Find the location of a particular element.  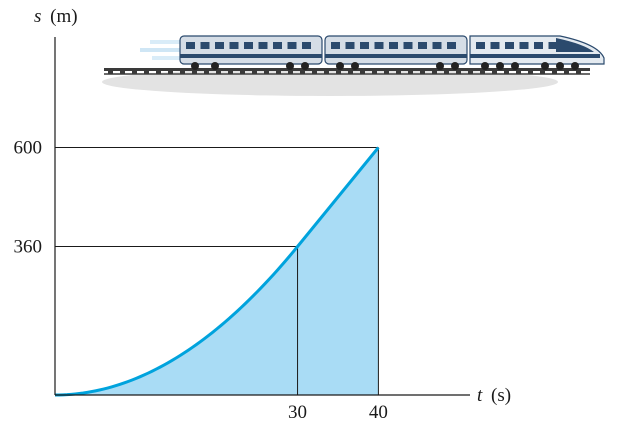

x-axis-unit: (s) is located at coordinates (501, 395).